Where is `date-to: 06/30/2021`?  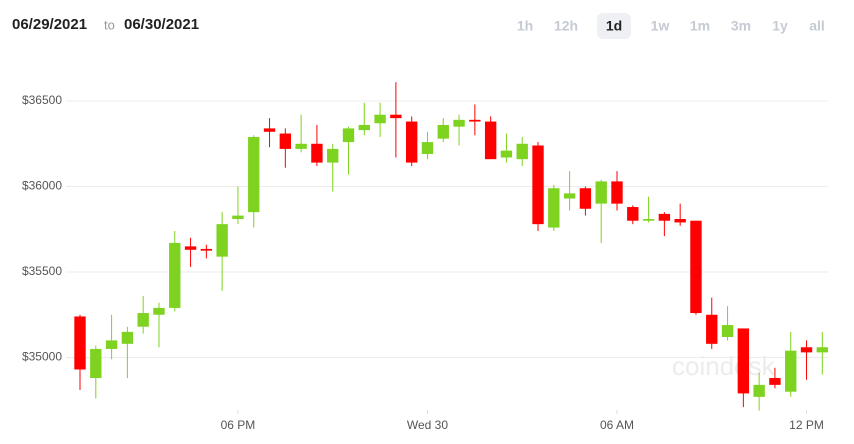
date-to: 06/30/2021 is located at coordinates (161, 24).